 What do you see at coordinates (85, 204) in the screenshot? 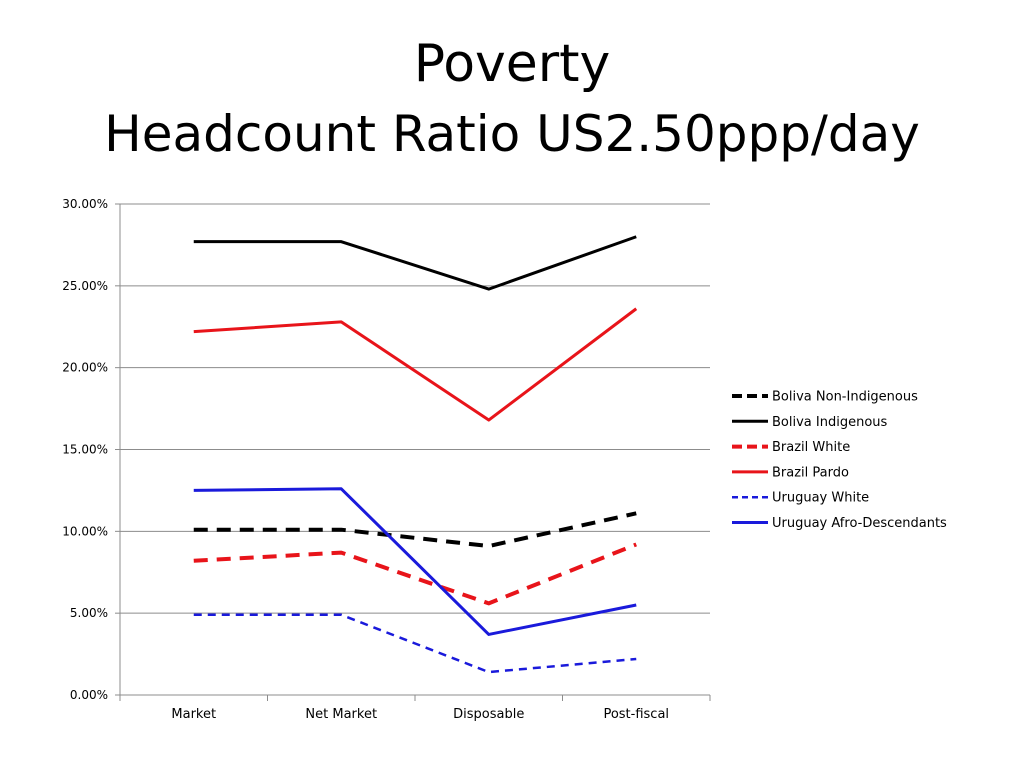
I see `y-tick-label: 30.00%` at bounding box center [85, 204].